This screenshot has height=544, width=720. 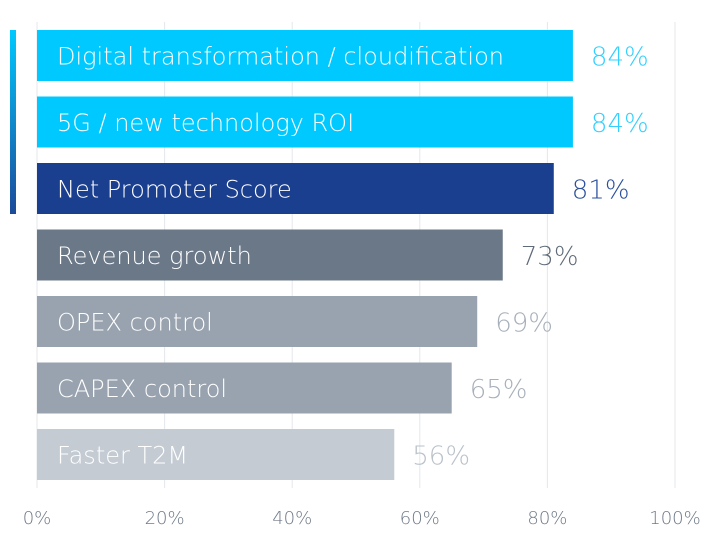 I want to click on value-label-1: 84%, so click(x=620, y=124).